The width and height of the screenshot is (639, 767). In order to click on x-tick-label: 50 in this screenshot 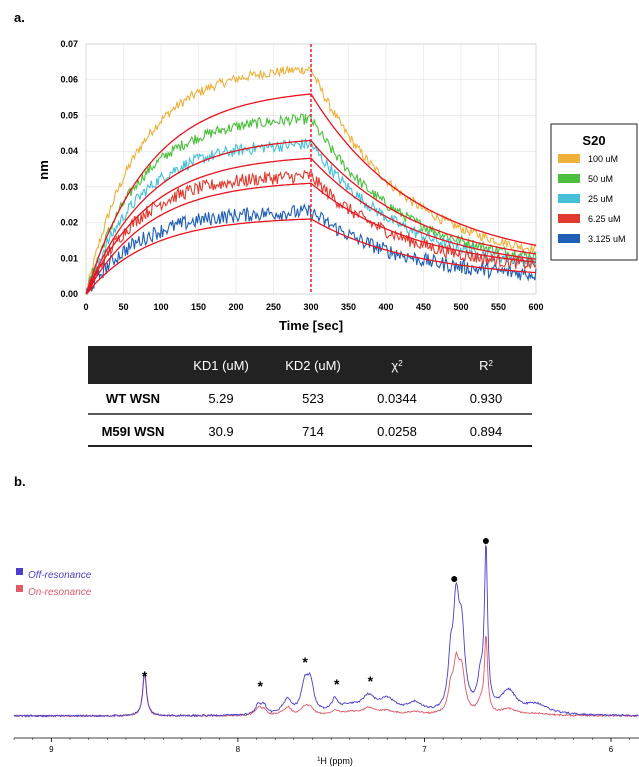, I will do `click(123, 307)`.